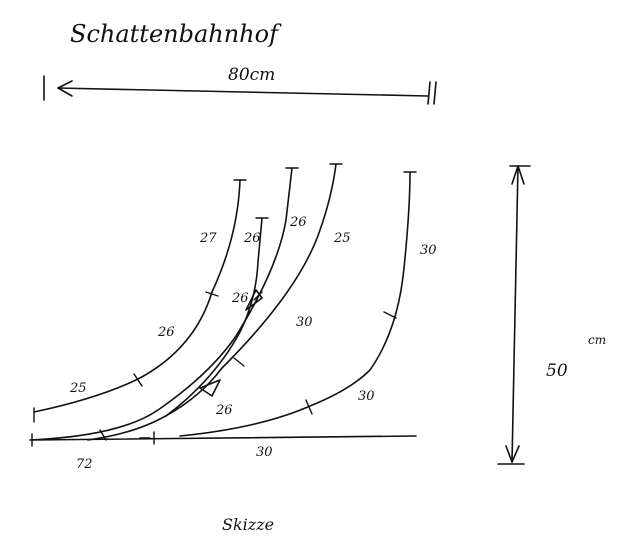 The width and height of the screenshot is (633, 552). What do you see at coordinates (264, 452) in the screenshot?
I see `label-t5-low: 30` at bounding box center [264, 452].